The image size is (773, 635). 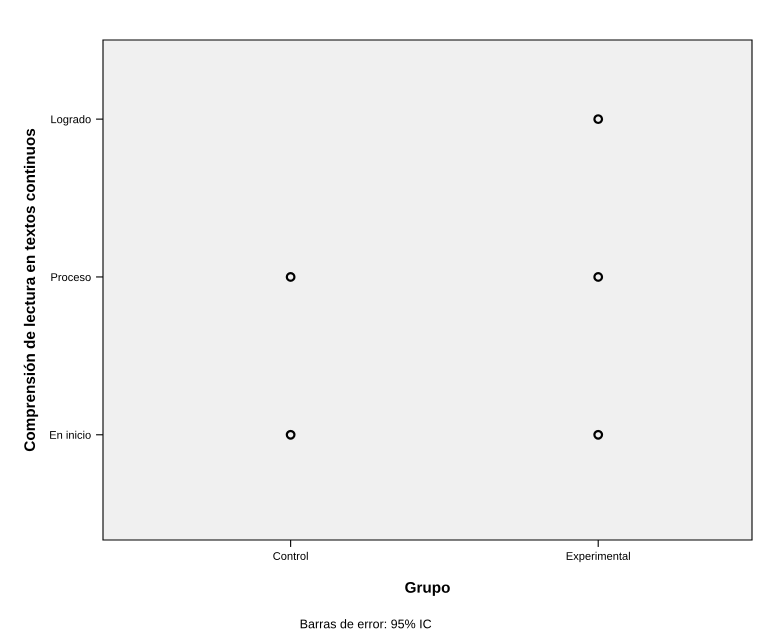 What do you see at coordinates (71, 277) in the screenshot?
I see `category-label: Proceso` at bounding box center [71, 277].